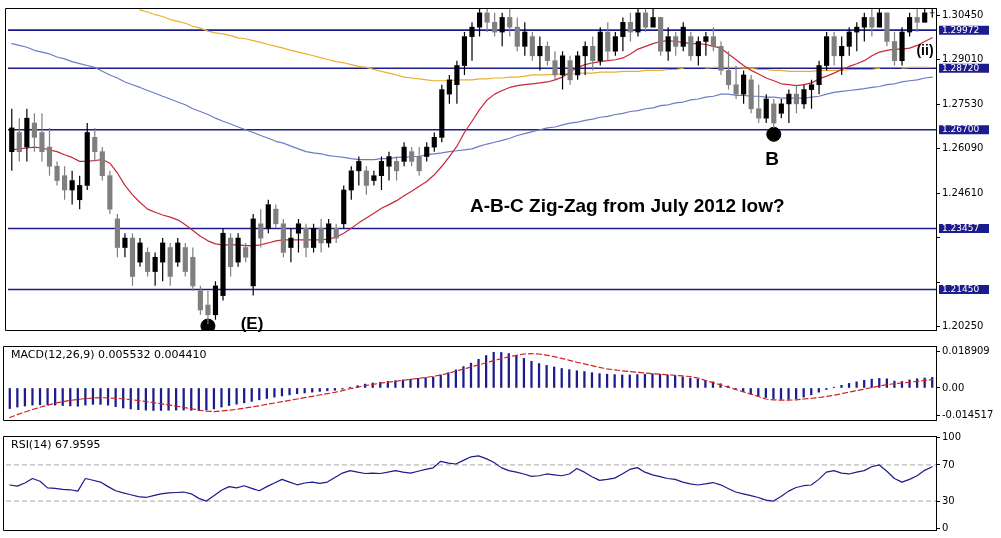  Describe the element at coordinates (968, 415) in the screenshot. I see `y-tick-label: -0.014517` at that location.